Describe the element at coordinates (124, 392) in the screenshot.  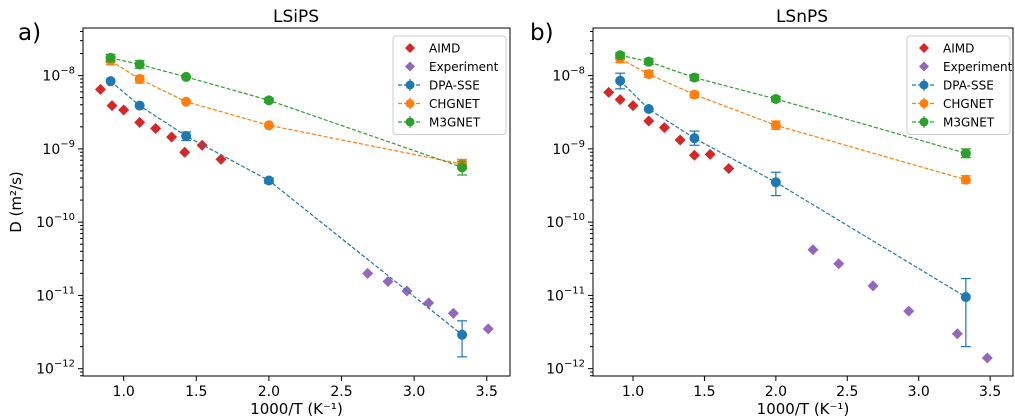
I see `x-tick-label: 1.0` at that location.